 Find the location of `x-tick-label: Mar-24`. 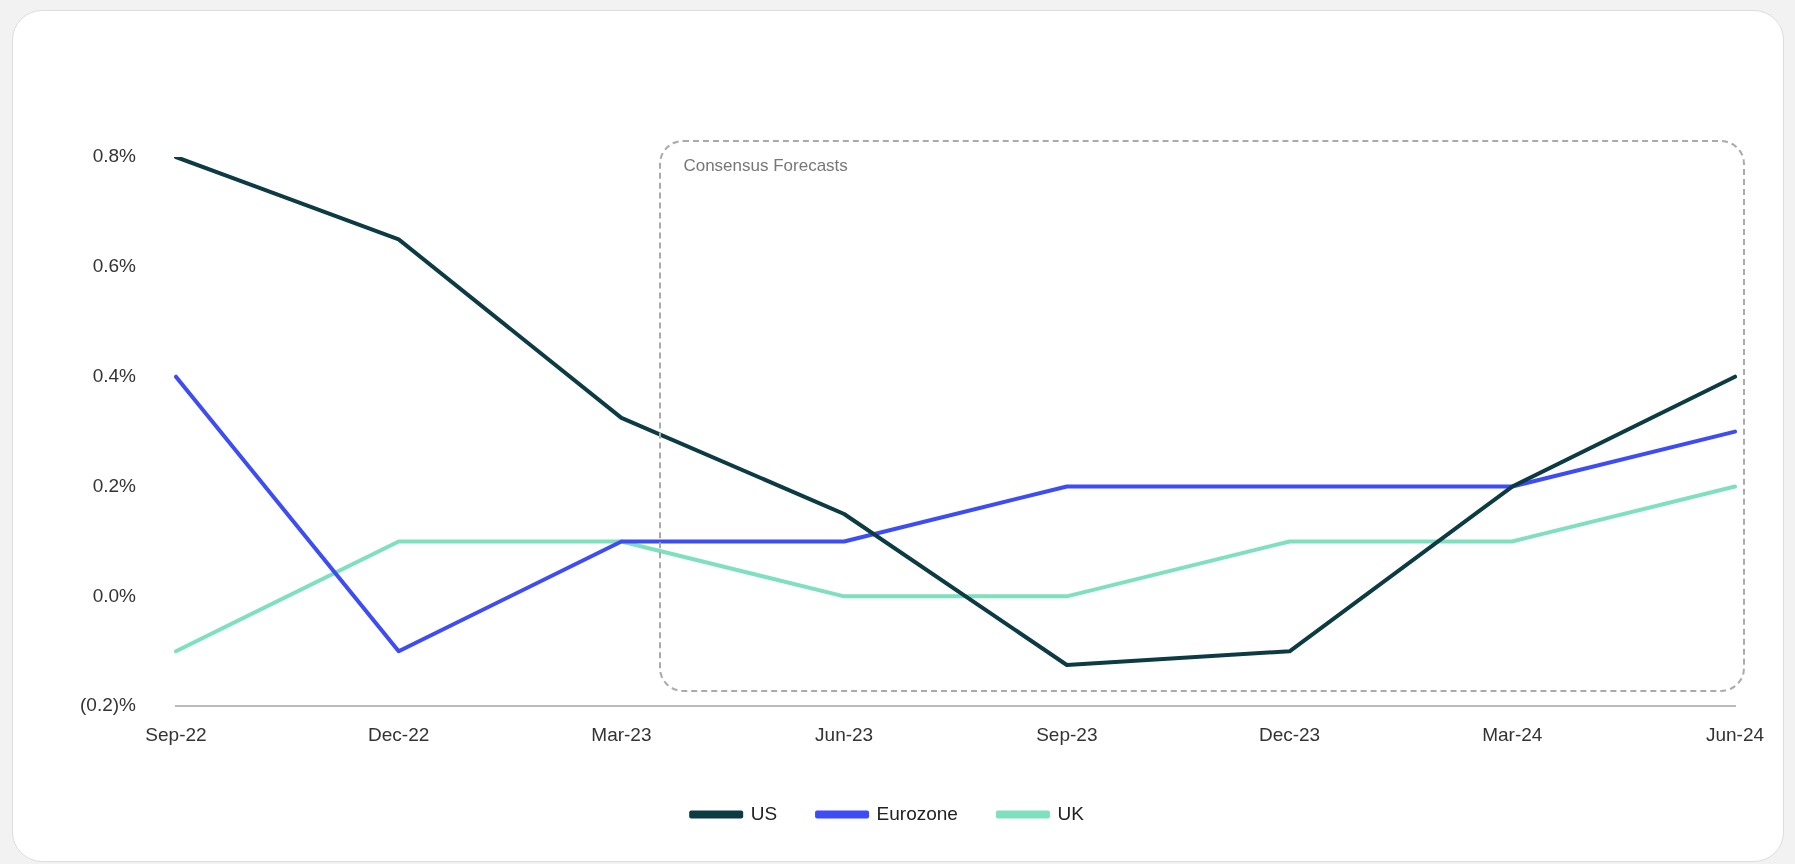

x-tick-label: Mar-24 is located at coordinates (1512, 734).